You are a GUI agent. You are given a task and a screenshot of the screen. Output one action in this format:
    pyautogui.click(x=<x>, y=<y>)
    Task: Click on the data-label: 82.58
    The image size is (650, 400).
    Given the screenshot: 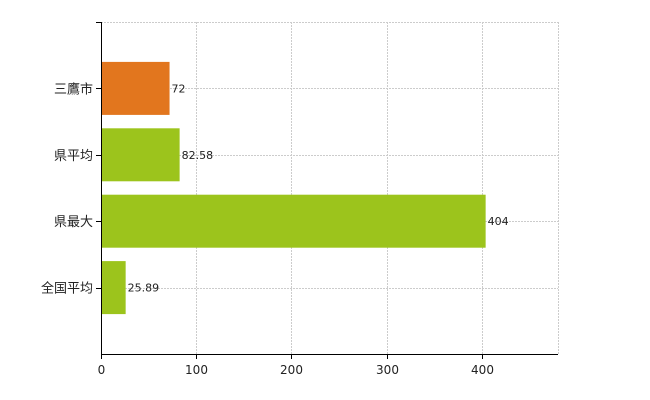 What is the action you would take?
    pyautogui.click(x=198, y=155)
    